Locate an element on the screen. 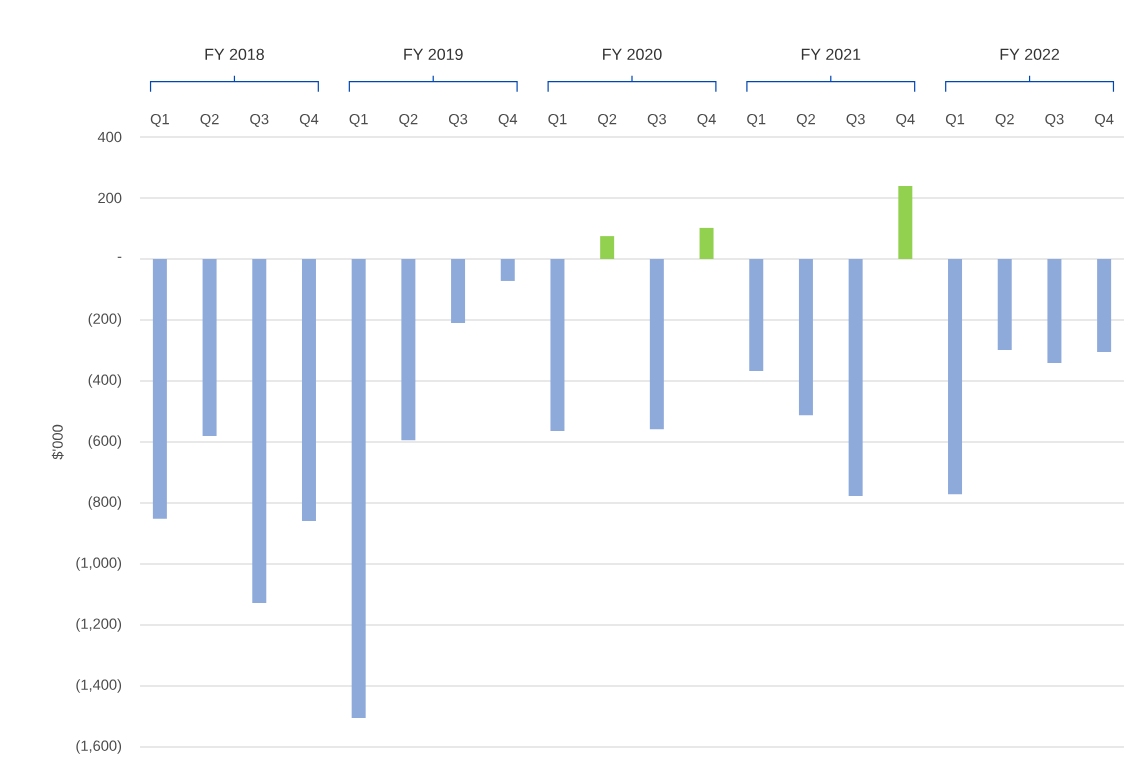 This screenshot has height=760, width=1129. y-tick-label: (800) is located at coordinates (105, 503).